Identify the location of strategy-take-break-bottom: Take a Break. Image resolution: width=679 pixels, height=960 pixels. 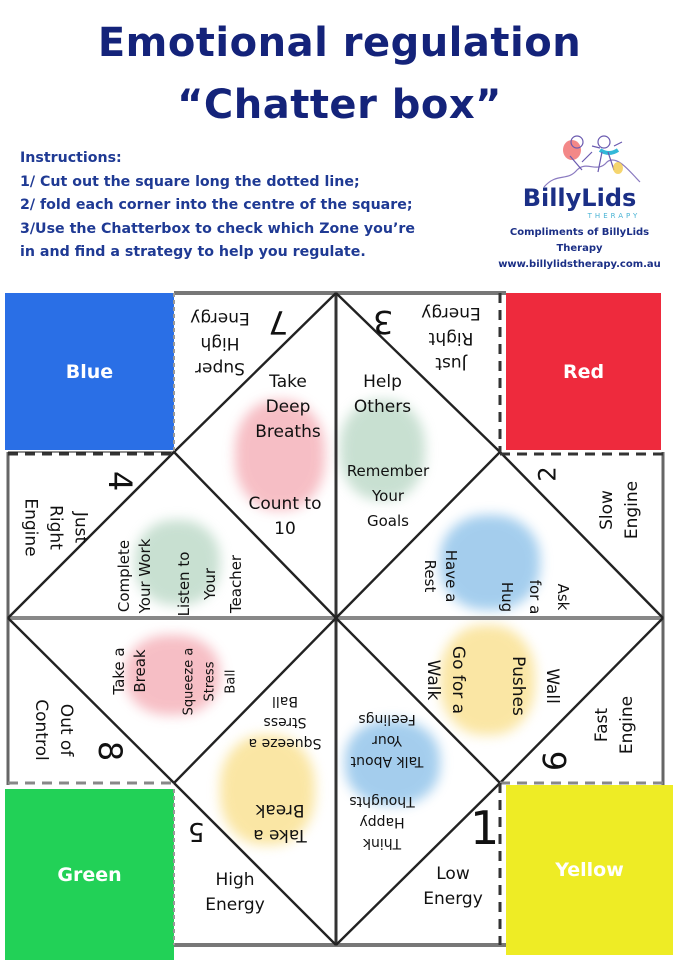
(280, 822).